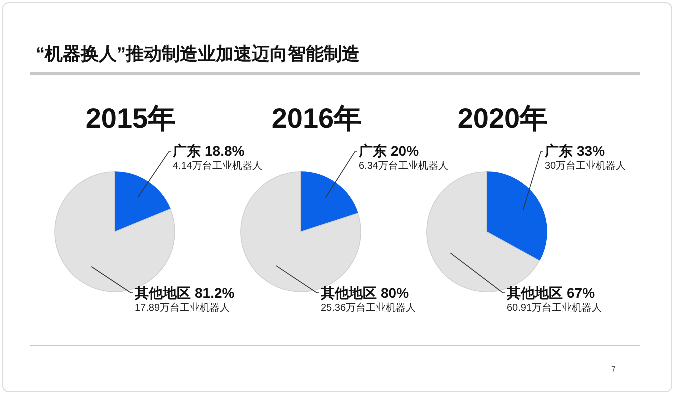 The height and width of the screenshot is (395, 675). Describe the element at coordinates (591, 151) in the screenshot. I see `data-label: 33%` at that location.